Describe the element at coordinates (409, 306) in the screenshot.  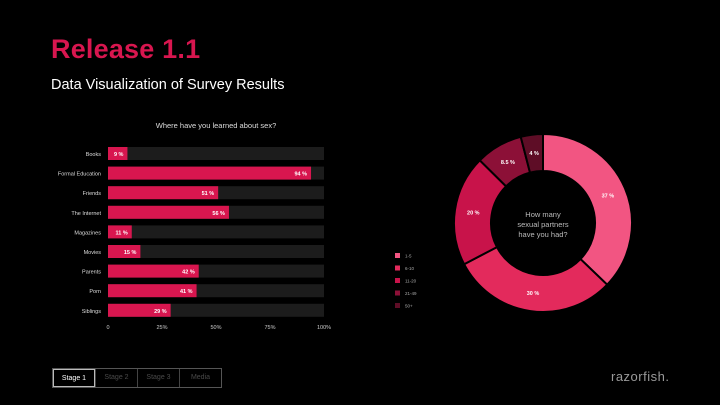
I see `legend-label: 50+` at that location.